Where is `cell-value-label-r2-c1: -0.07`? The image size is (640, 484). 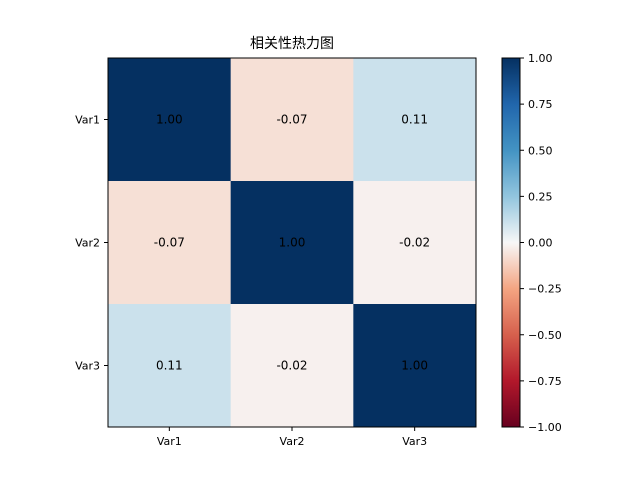 cell-value-label-r2-c1: -0.07 is located at coordinates (169, 243).